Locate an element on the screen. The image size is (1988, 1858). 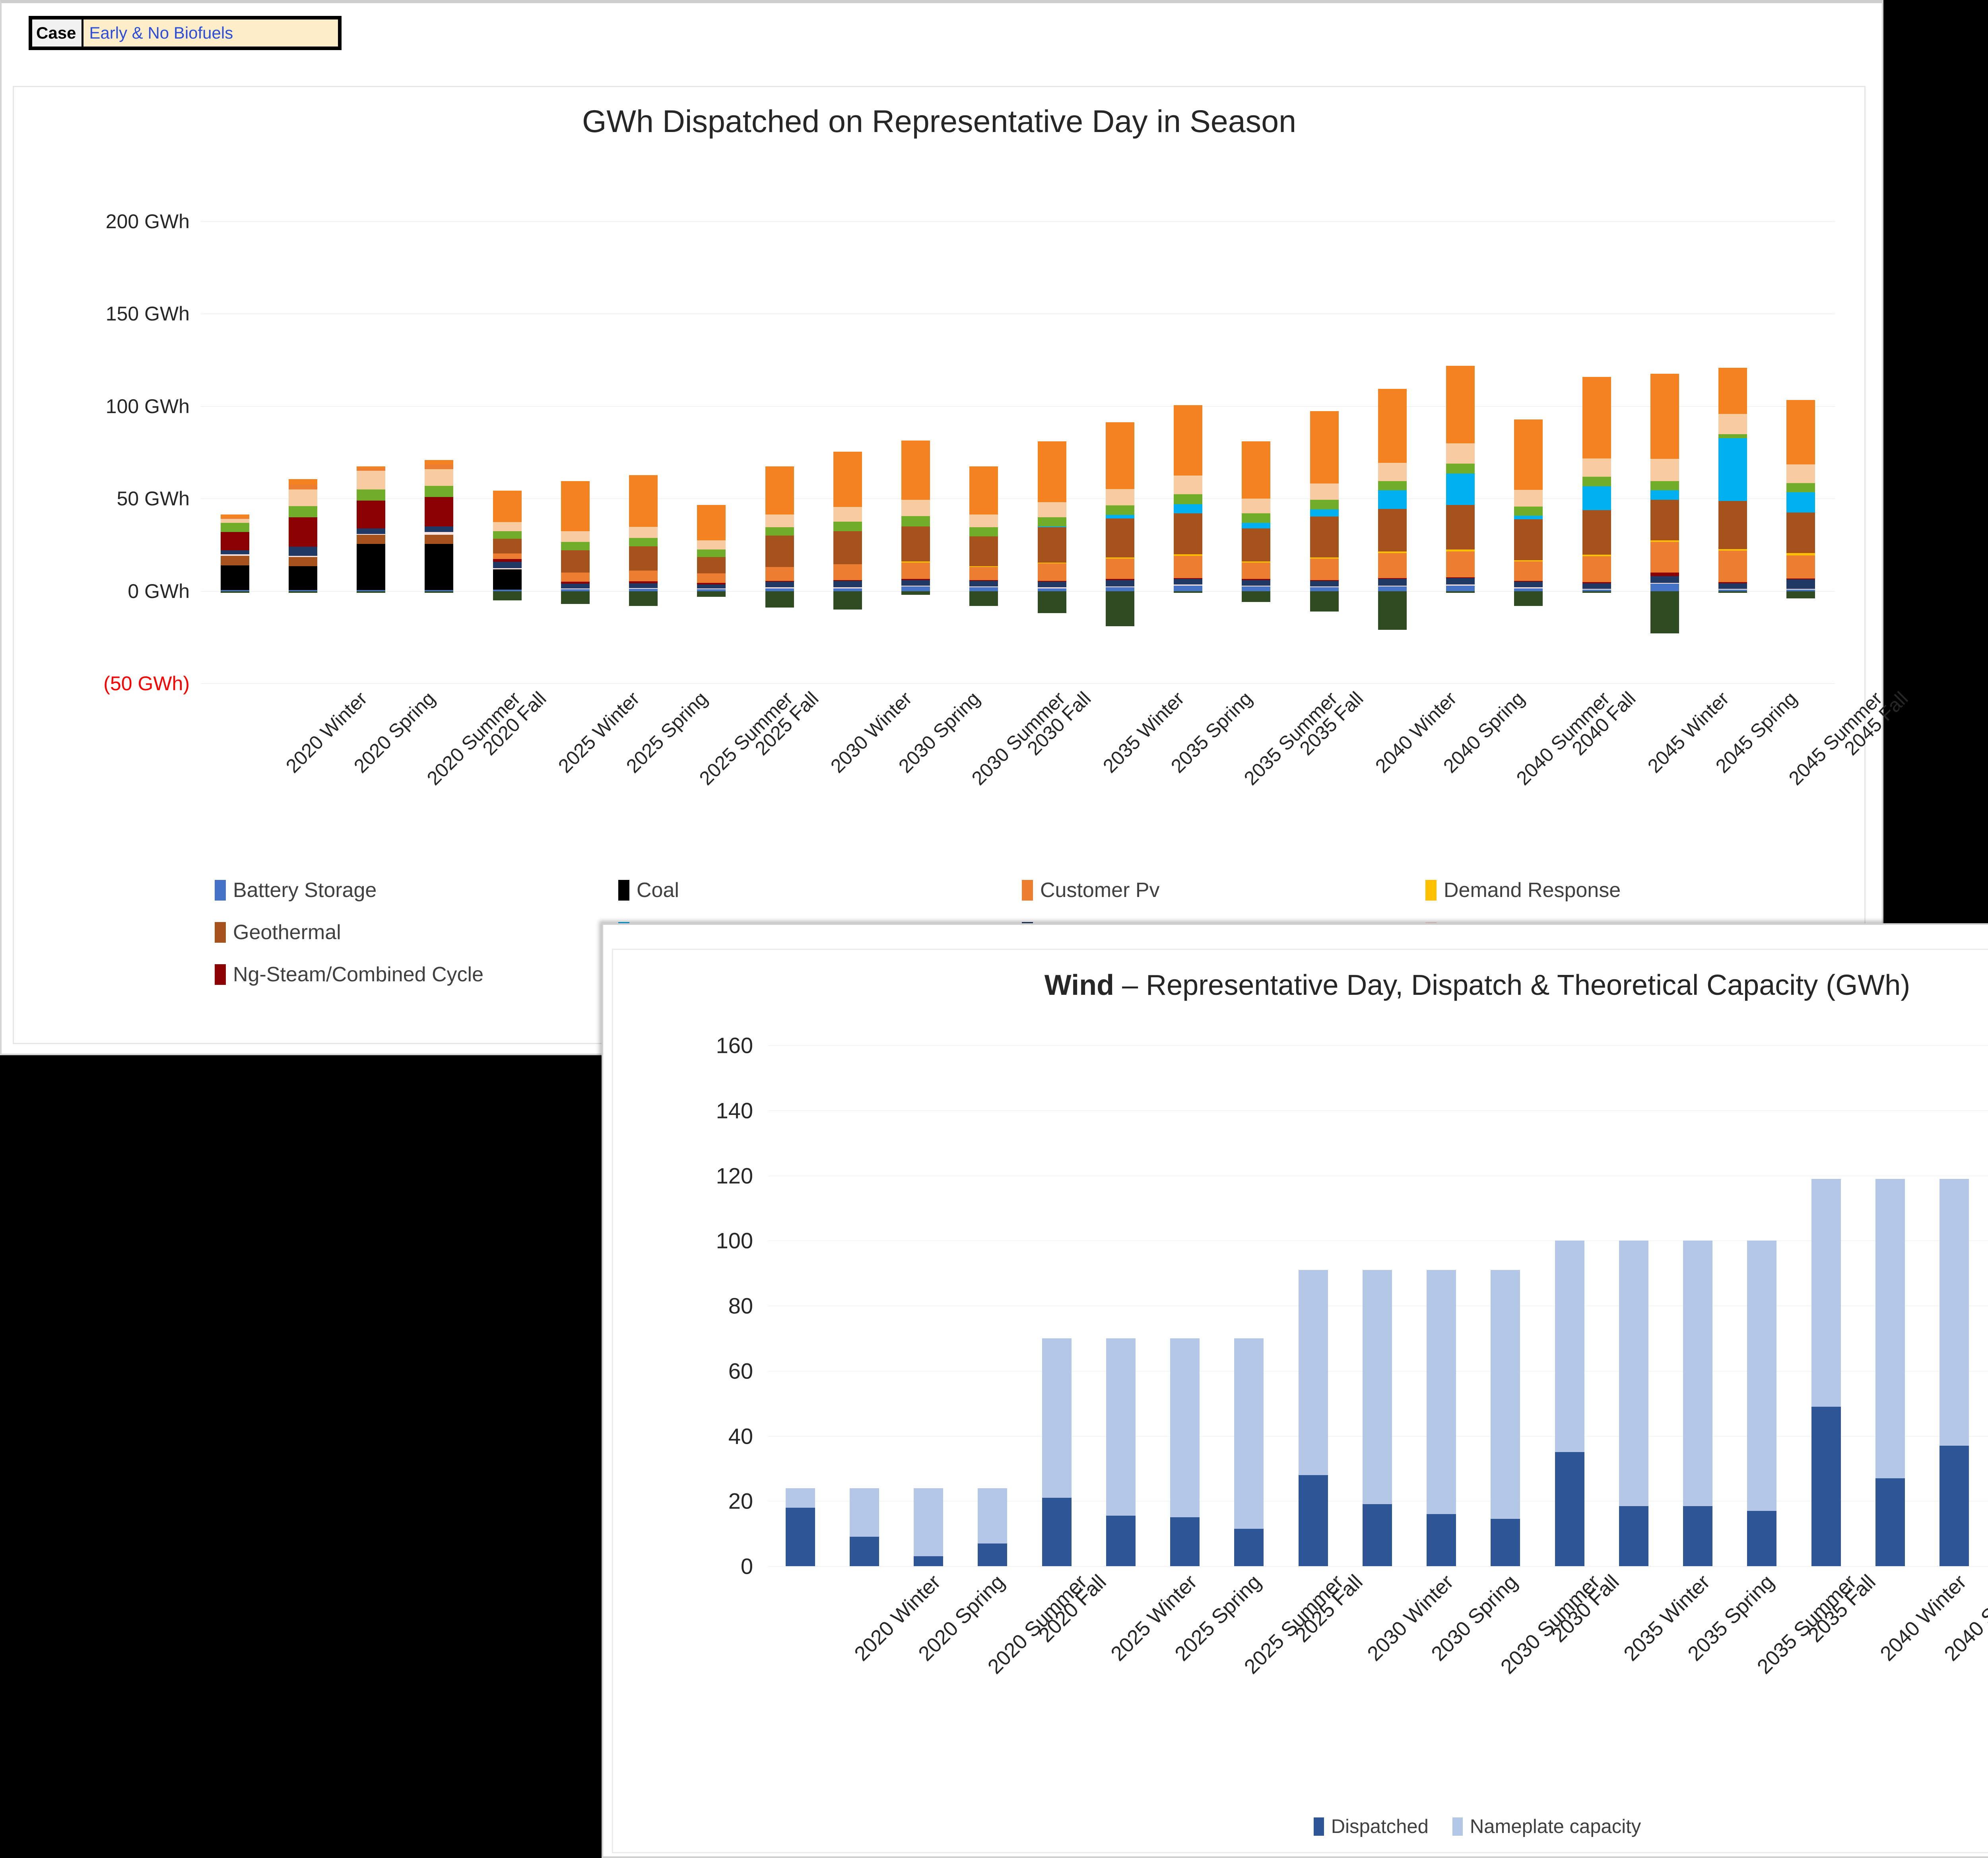
legend-item: Nameplate capacity is located at coordinates (1546, 1827).